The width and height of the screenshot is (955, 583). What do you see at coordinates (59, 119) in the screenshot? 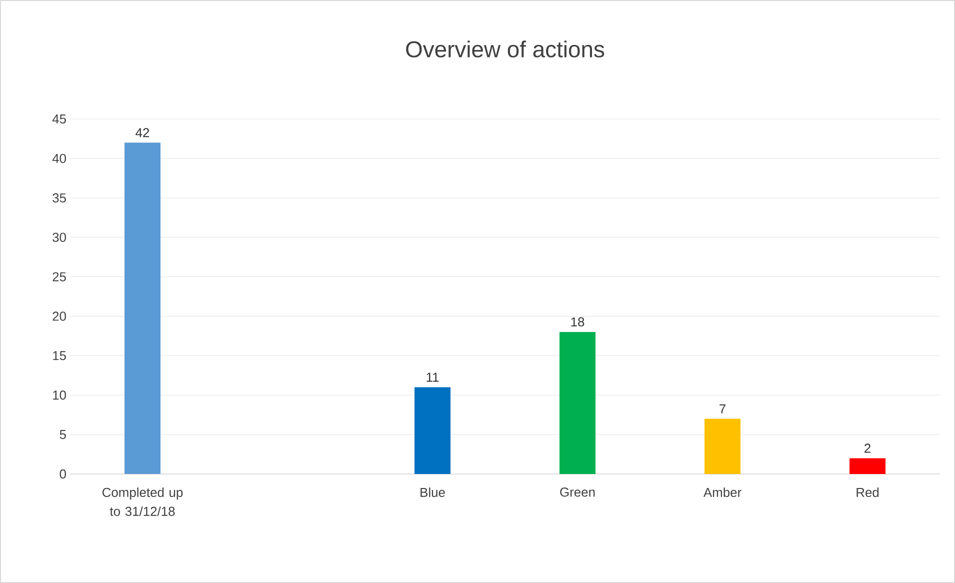
I see `y-tick-label: 45` at bounding box center [59, 119].